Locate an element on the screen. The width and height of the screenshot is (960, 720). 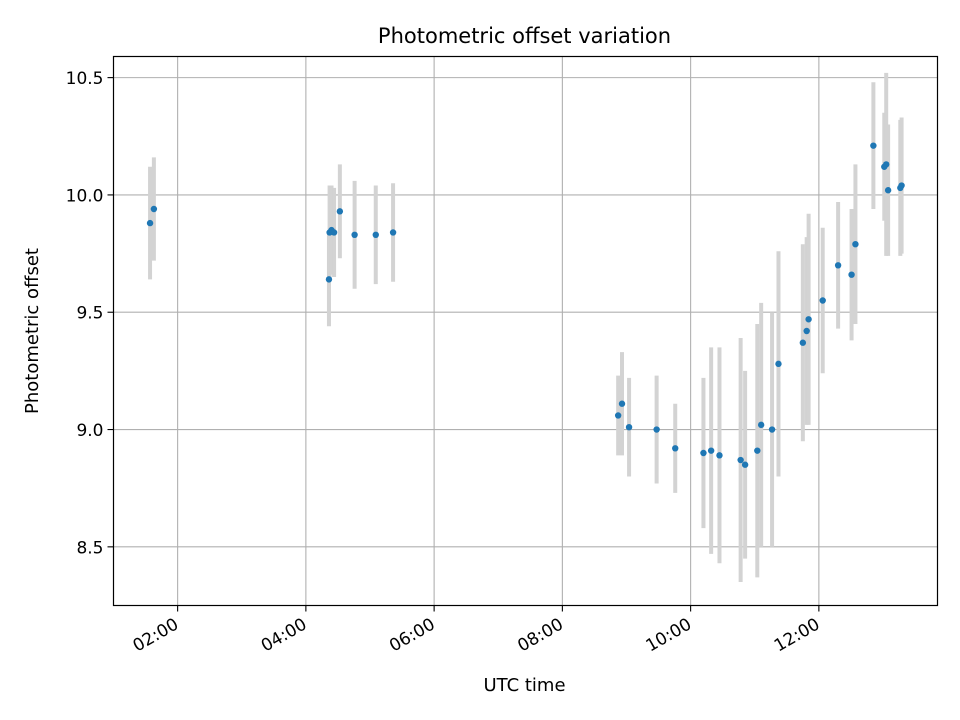
y-axis-label: Photometric offset is located at coordinates (32, 331).